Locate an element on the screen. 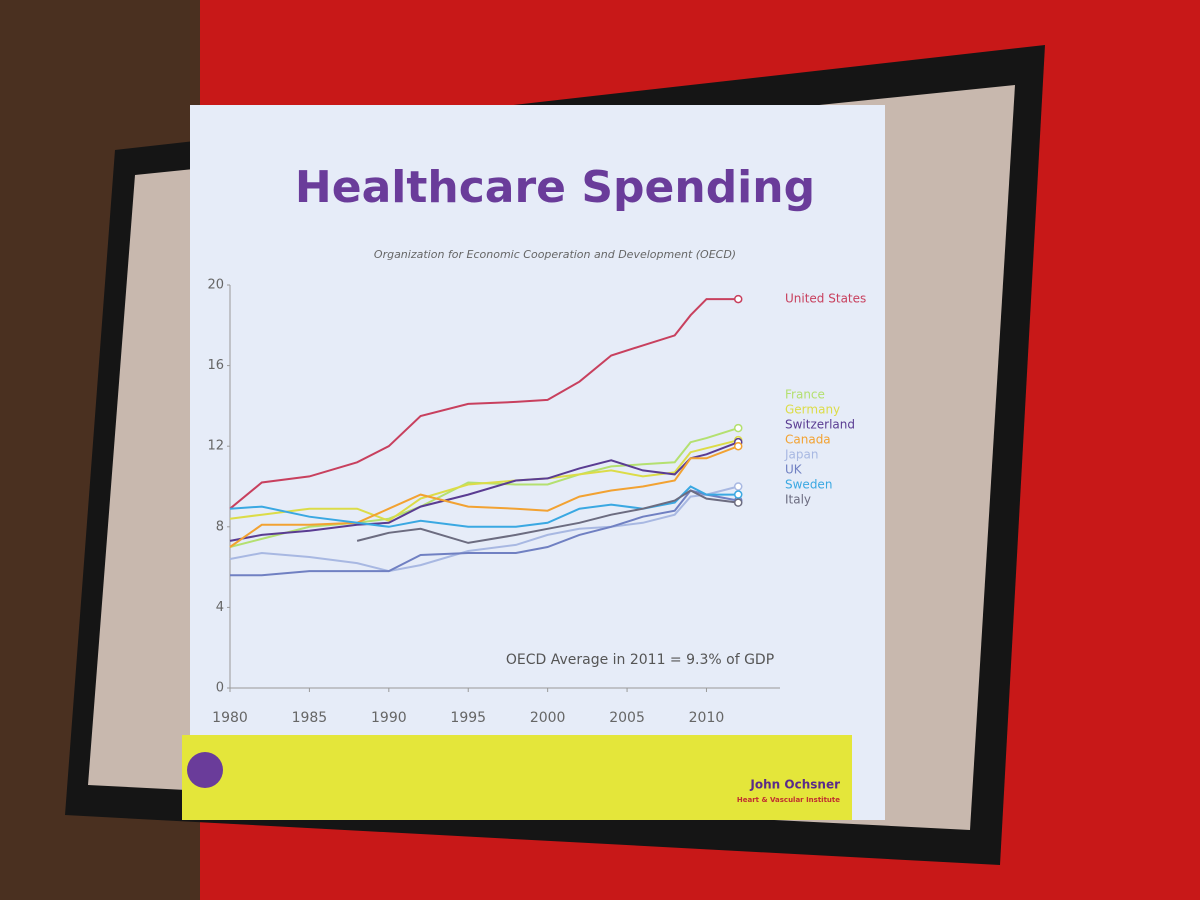  x-tick-label: 1995 is located at coordinates (468, 718).